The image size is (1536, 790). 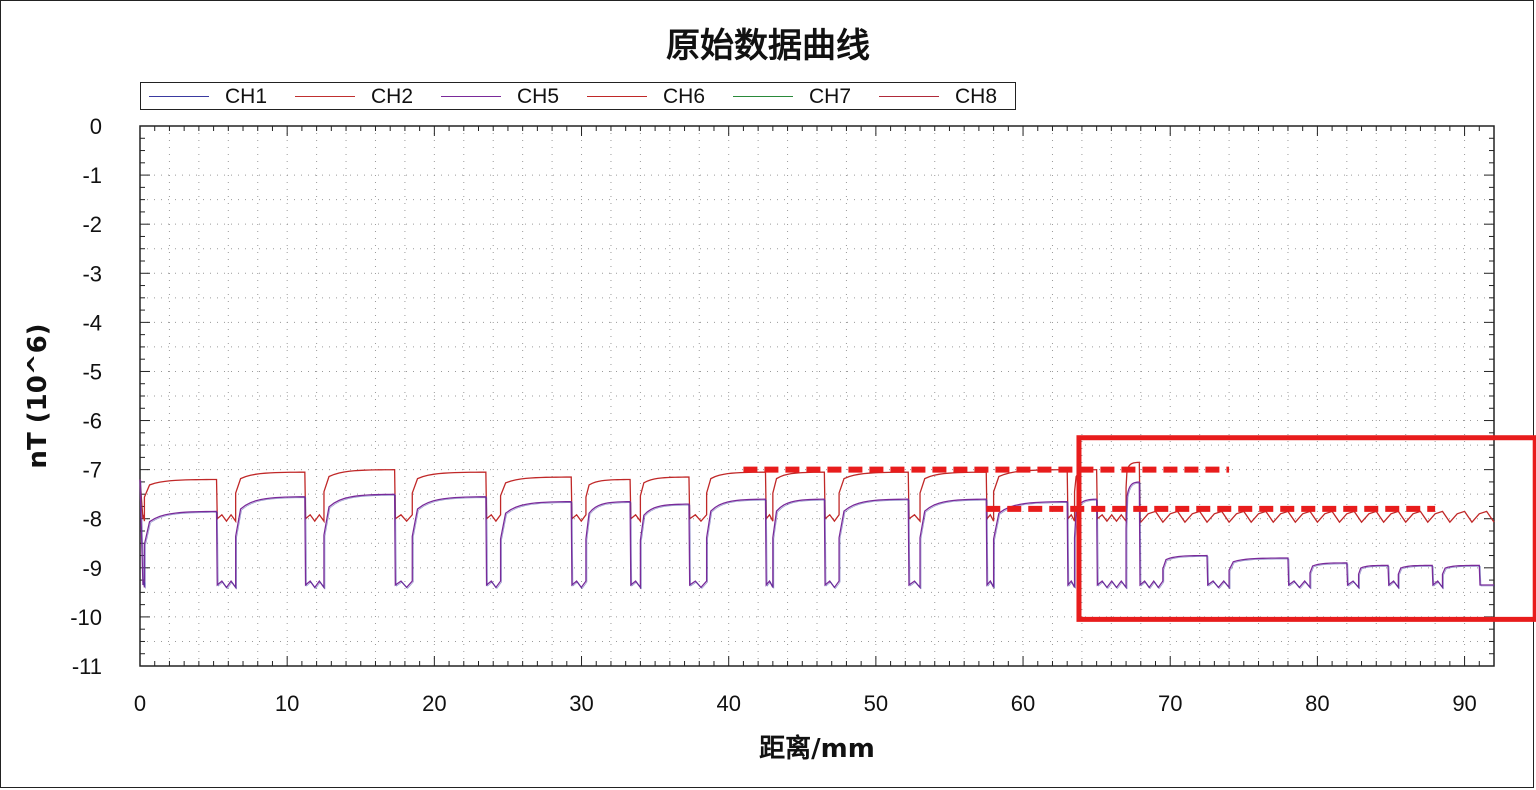 What do you see at coordinates (1306, 528) in the screenshot?
I see `highlight-box` at bounding box center [1306, 528].